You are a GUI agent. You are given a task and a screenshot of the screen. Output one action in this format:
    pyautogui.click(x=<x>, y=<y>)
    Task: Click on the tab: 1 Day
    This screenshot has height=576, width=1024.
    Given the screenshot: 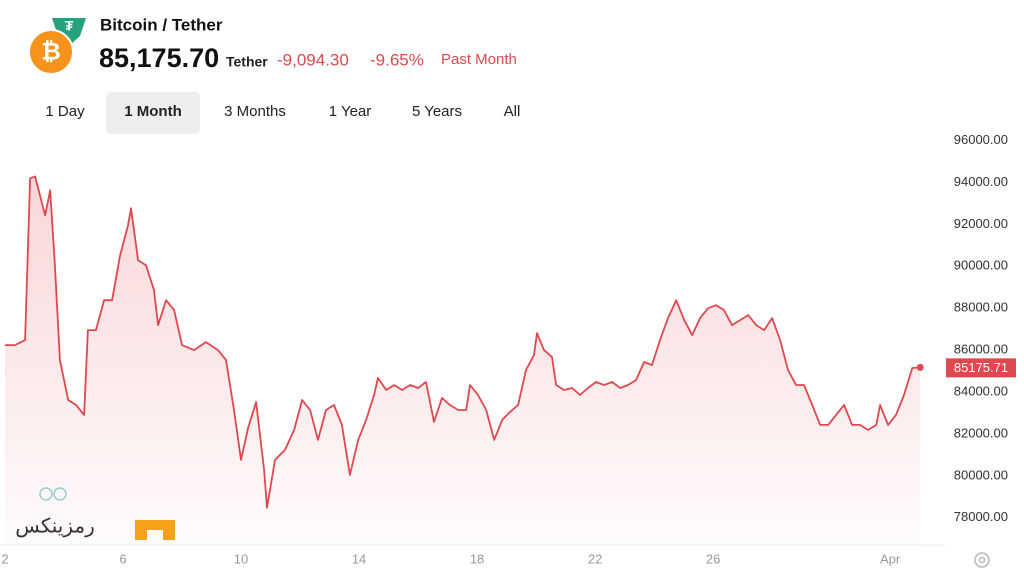 What is the action you would take?
    pyautogui.click(x=65, y=111)
    